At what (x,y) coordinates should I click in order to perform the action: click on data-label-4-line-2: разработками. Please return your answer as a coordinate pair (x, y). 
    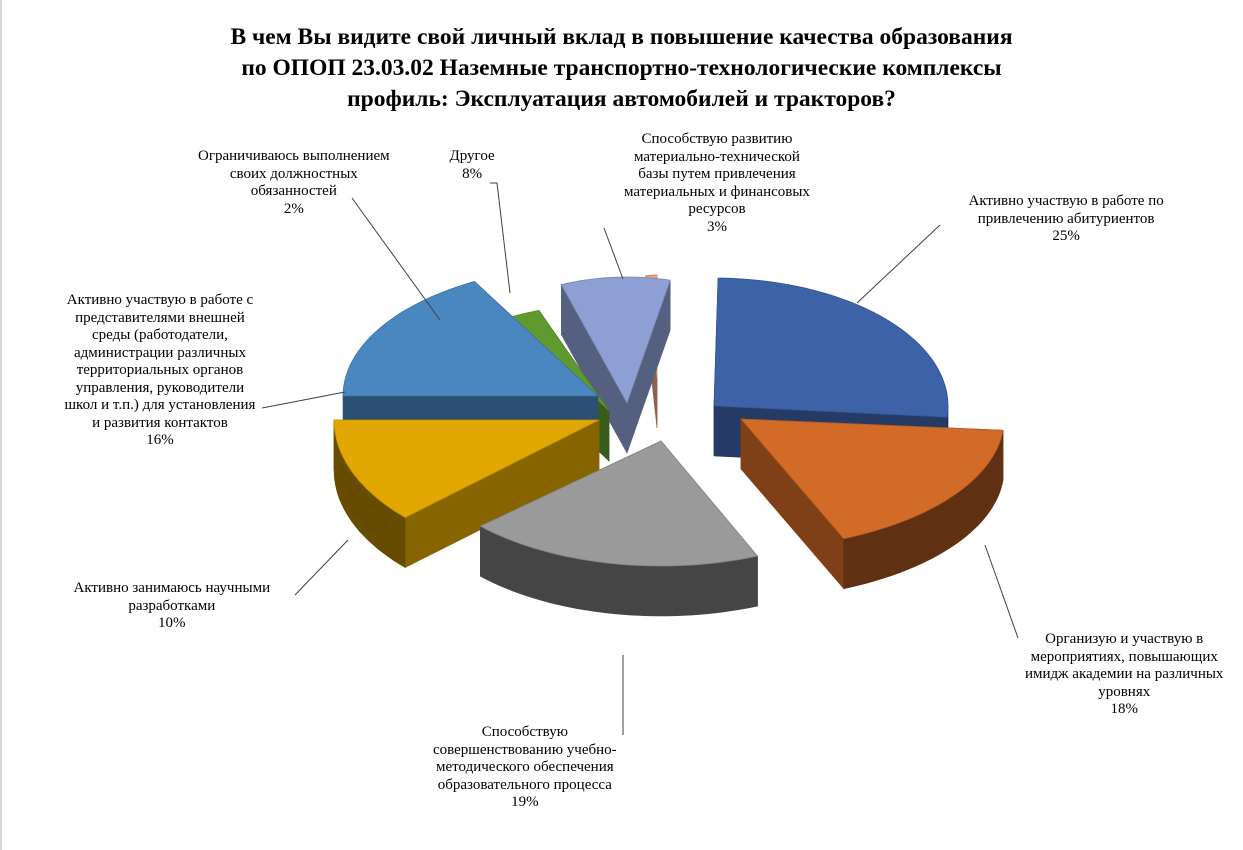
    Looking at the image, I should click on (172, 605).